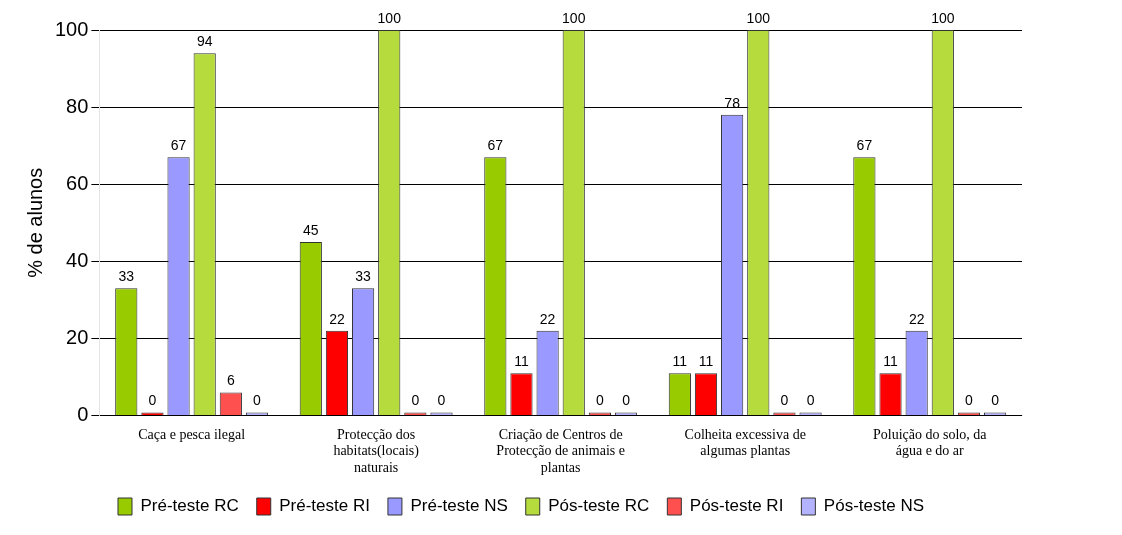 The height and width of the screenshot is (535, 1122). I want to click on x-tick-label: Criação de Centros de Protecção de animais e plantas, so click(561, 451).